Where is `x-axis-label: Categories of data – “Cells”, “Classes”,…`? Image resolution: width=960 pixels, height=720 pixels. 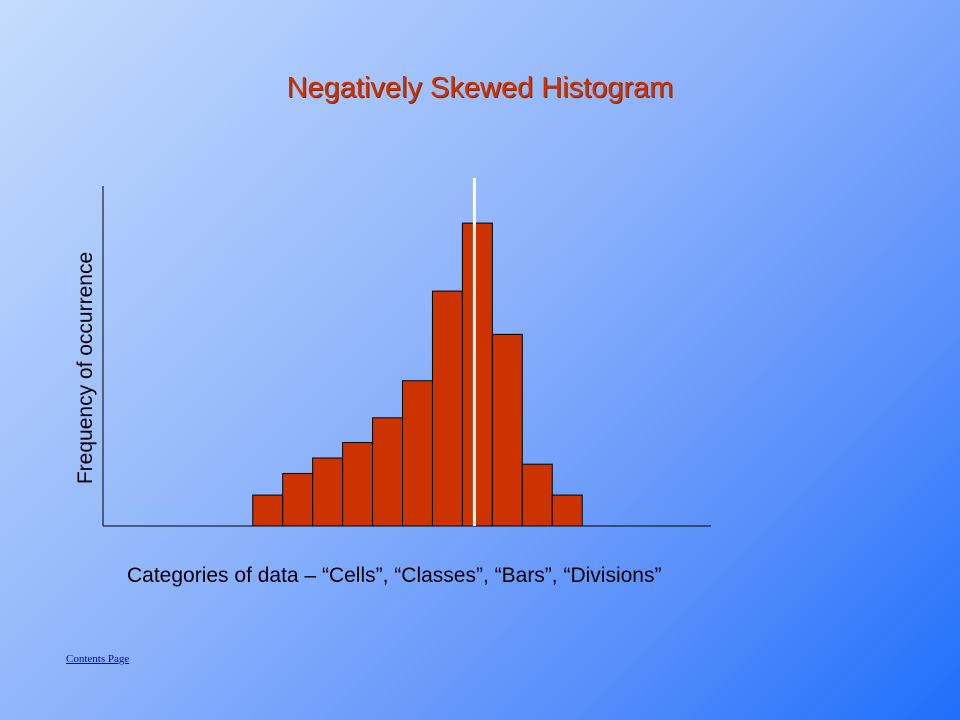
x-axis-label: Categories of data – “Cells”, “Classes”,… is located at coordinates (394, 575).